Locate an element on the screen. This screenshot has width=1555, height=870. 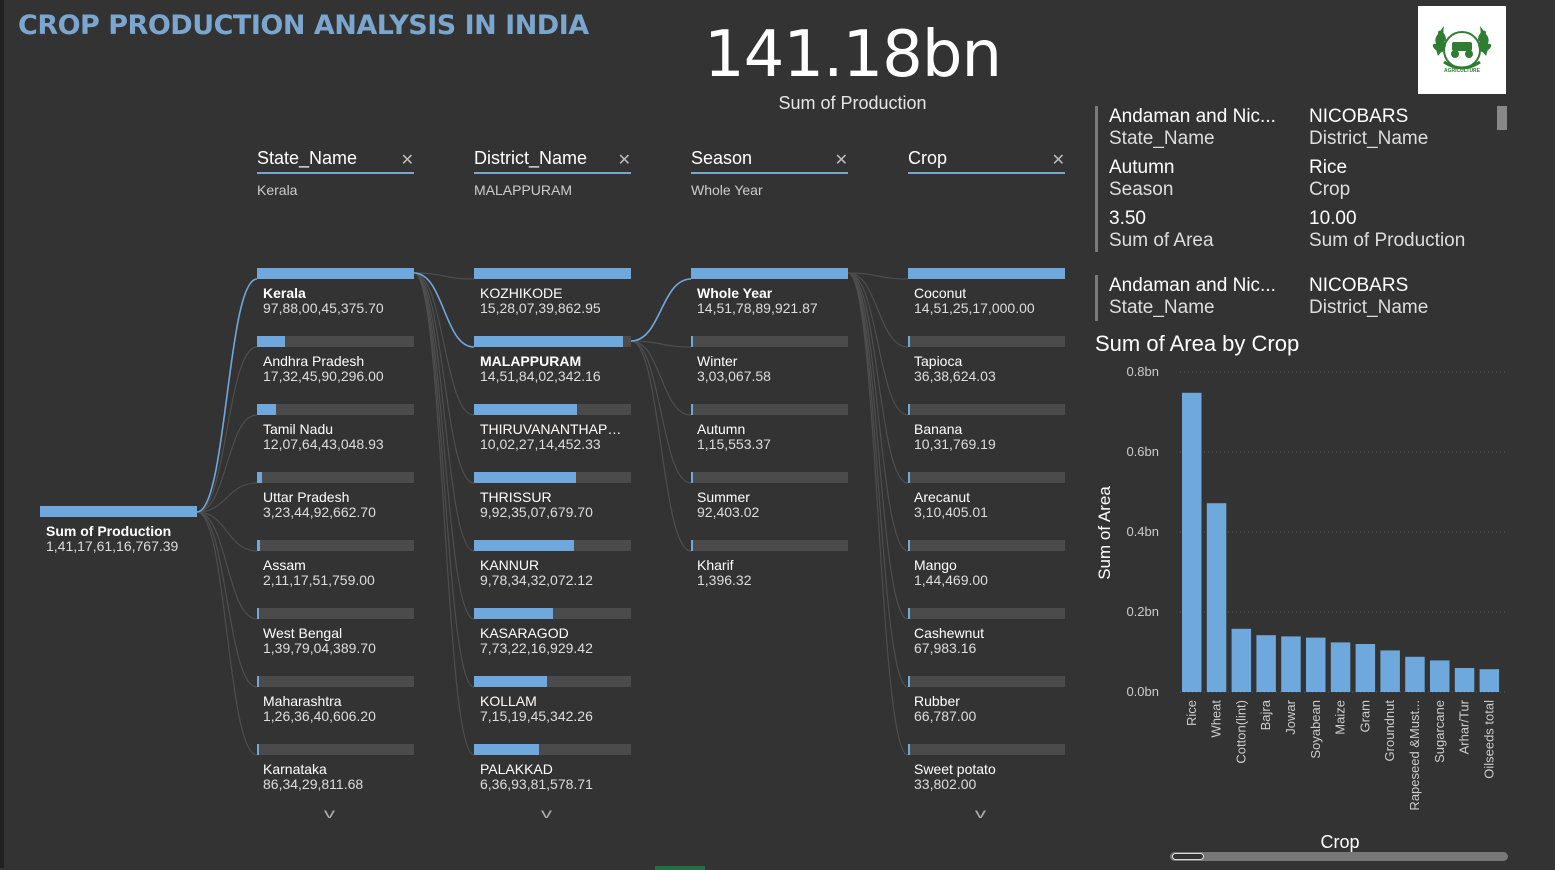
tree-node: Whole Year 14,51,78,89,921.87 is located at coordinates (769, 292).